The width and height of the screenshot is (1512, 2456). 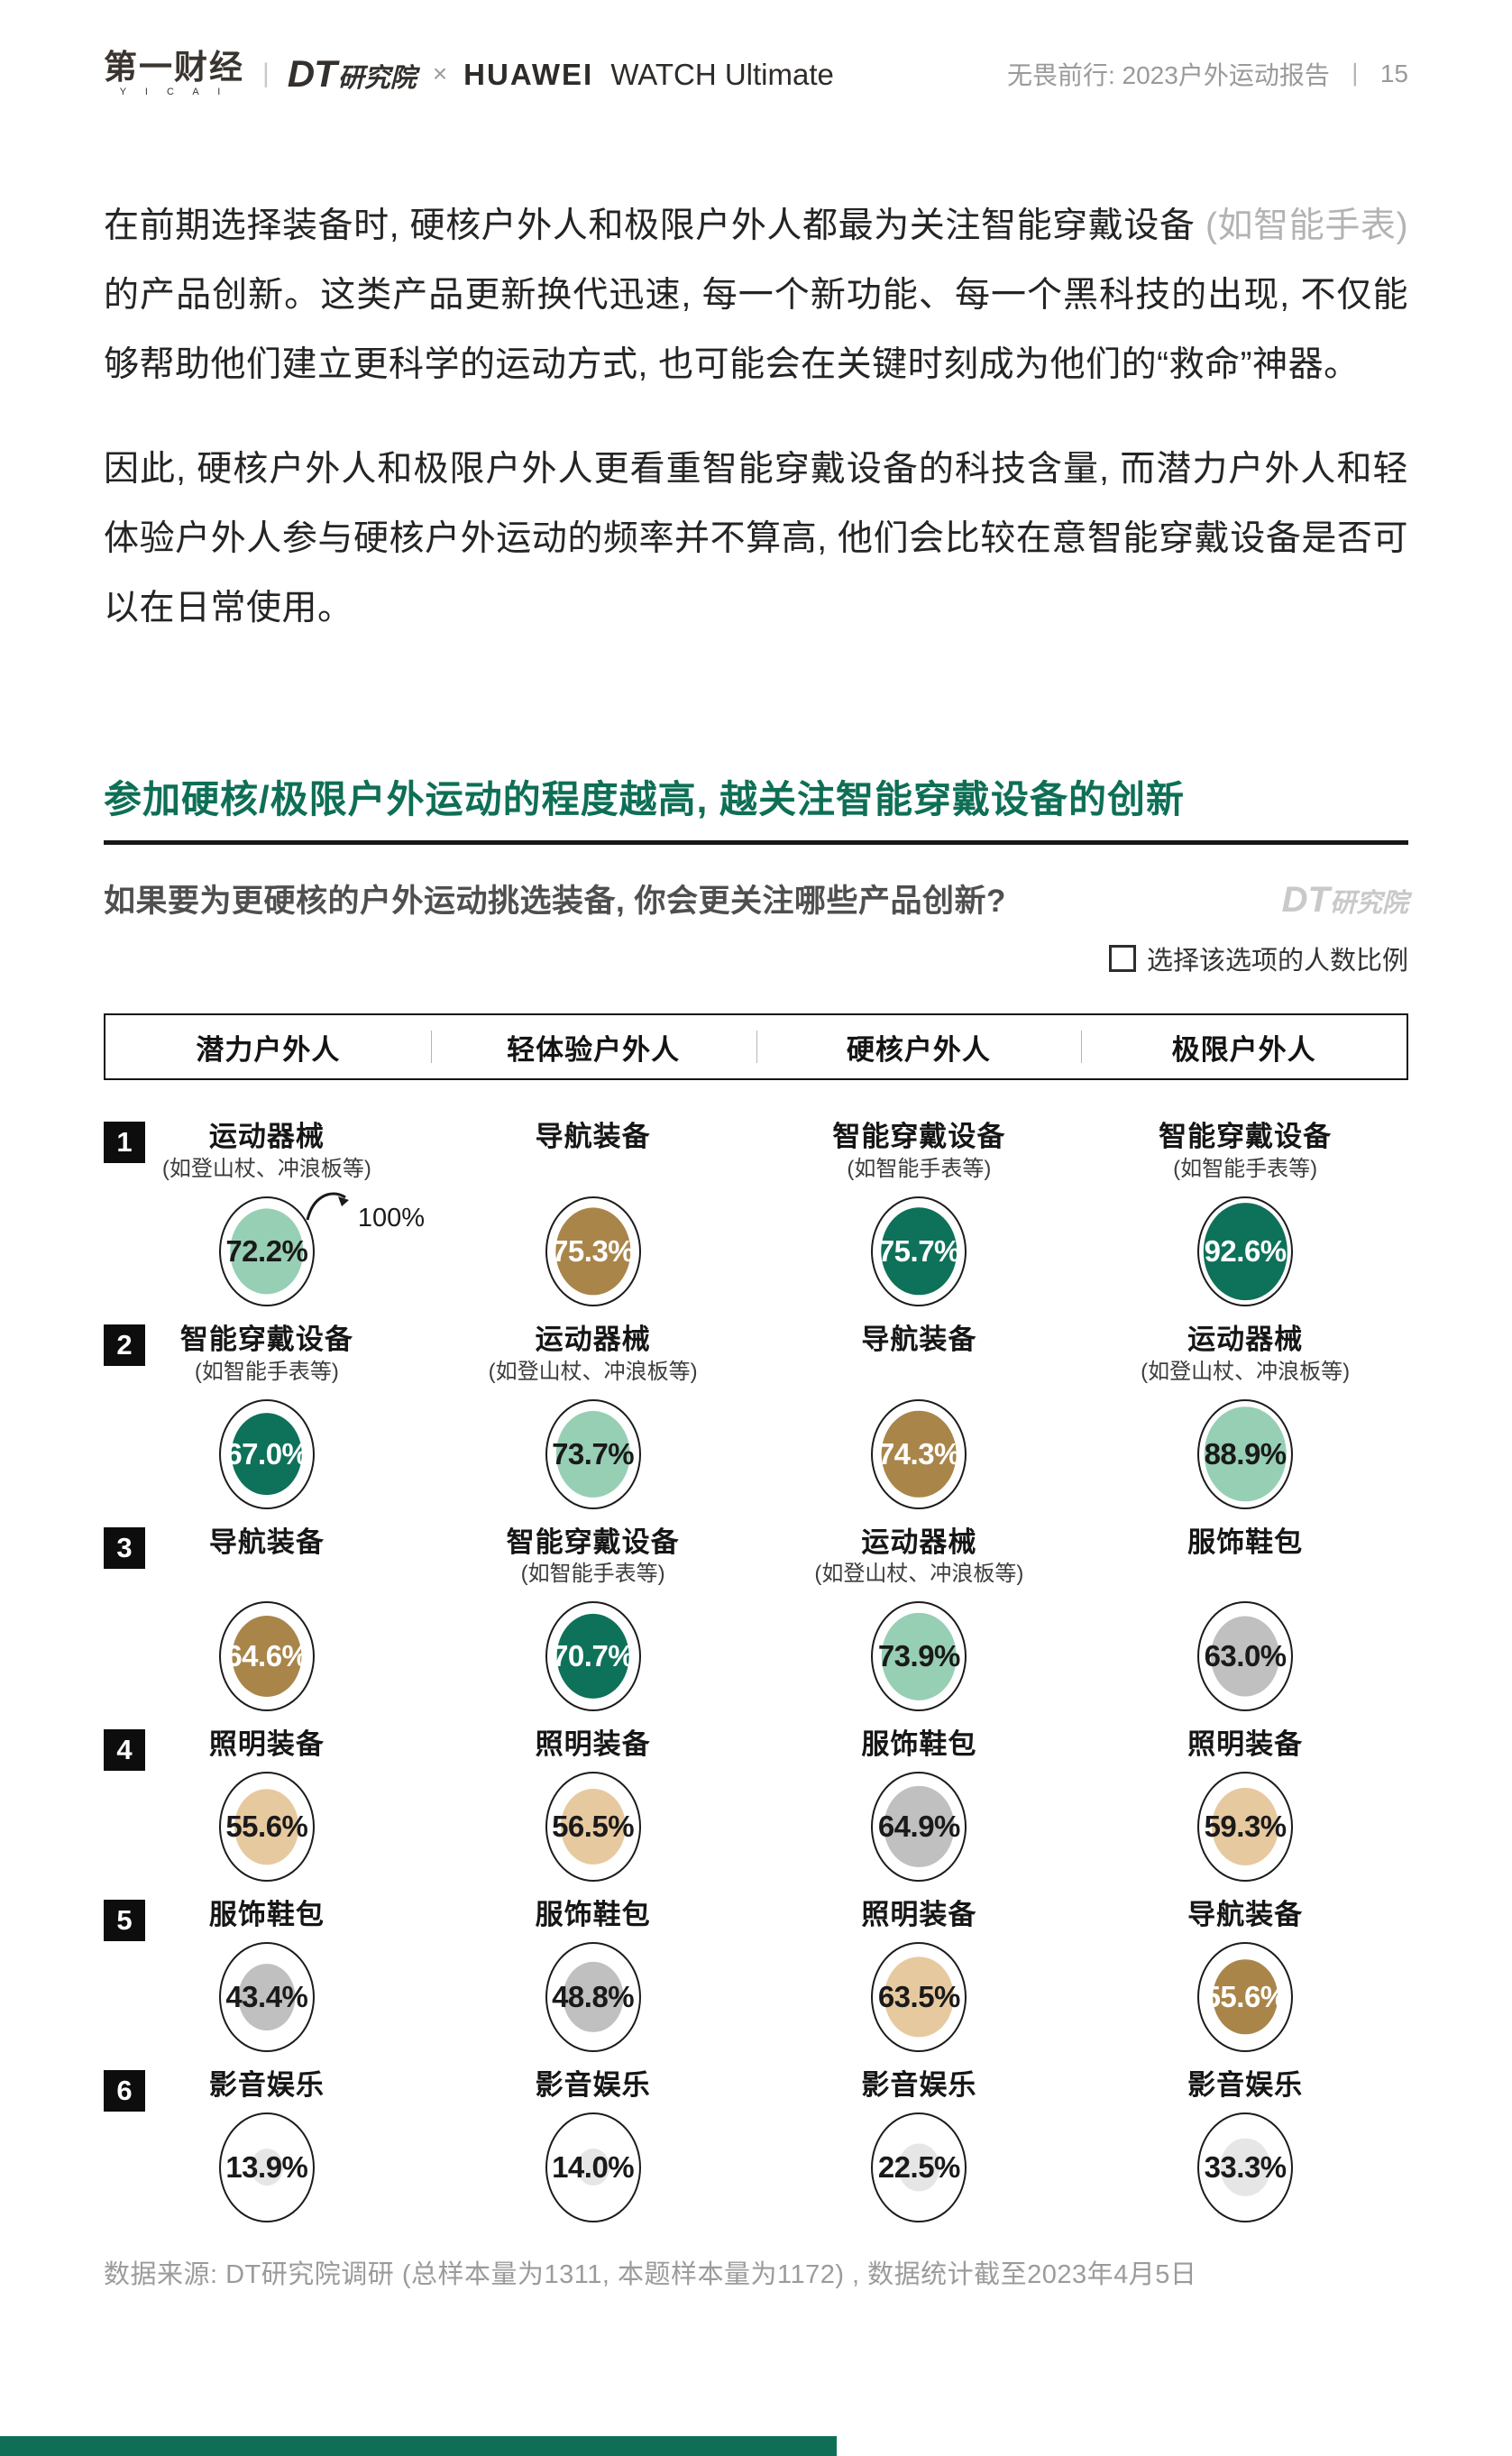 I want to click on proportion-oval: 74.3%, so click(x=919, y=1454).